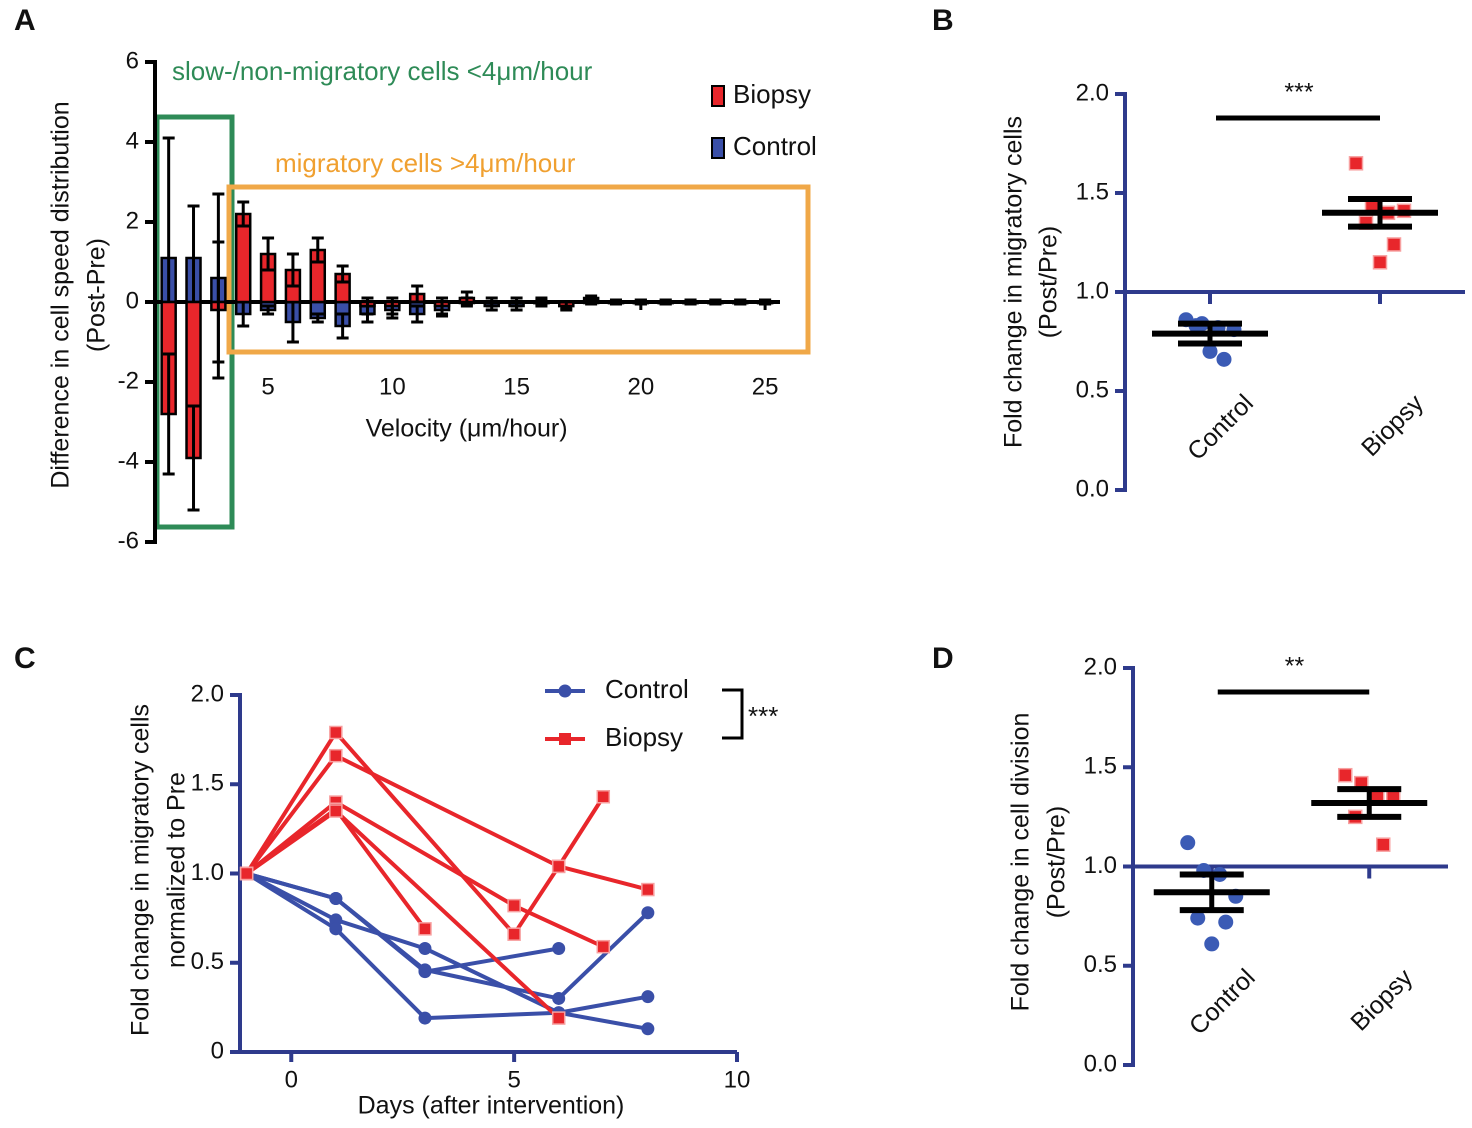  What do you see at coordinates (132, 140) in the screenshot?
I see `y-tick-label: 4` at bounding box center [132, 140].